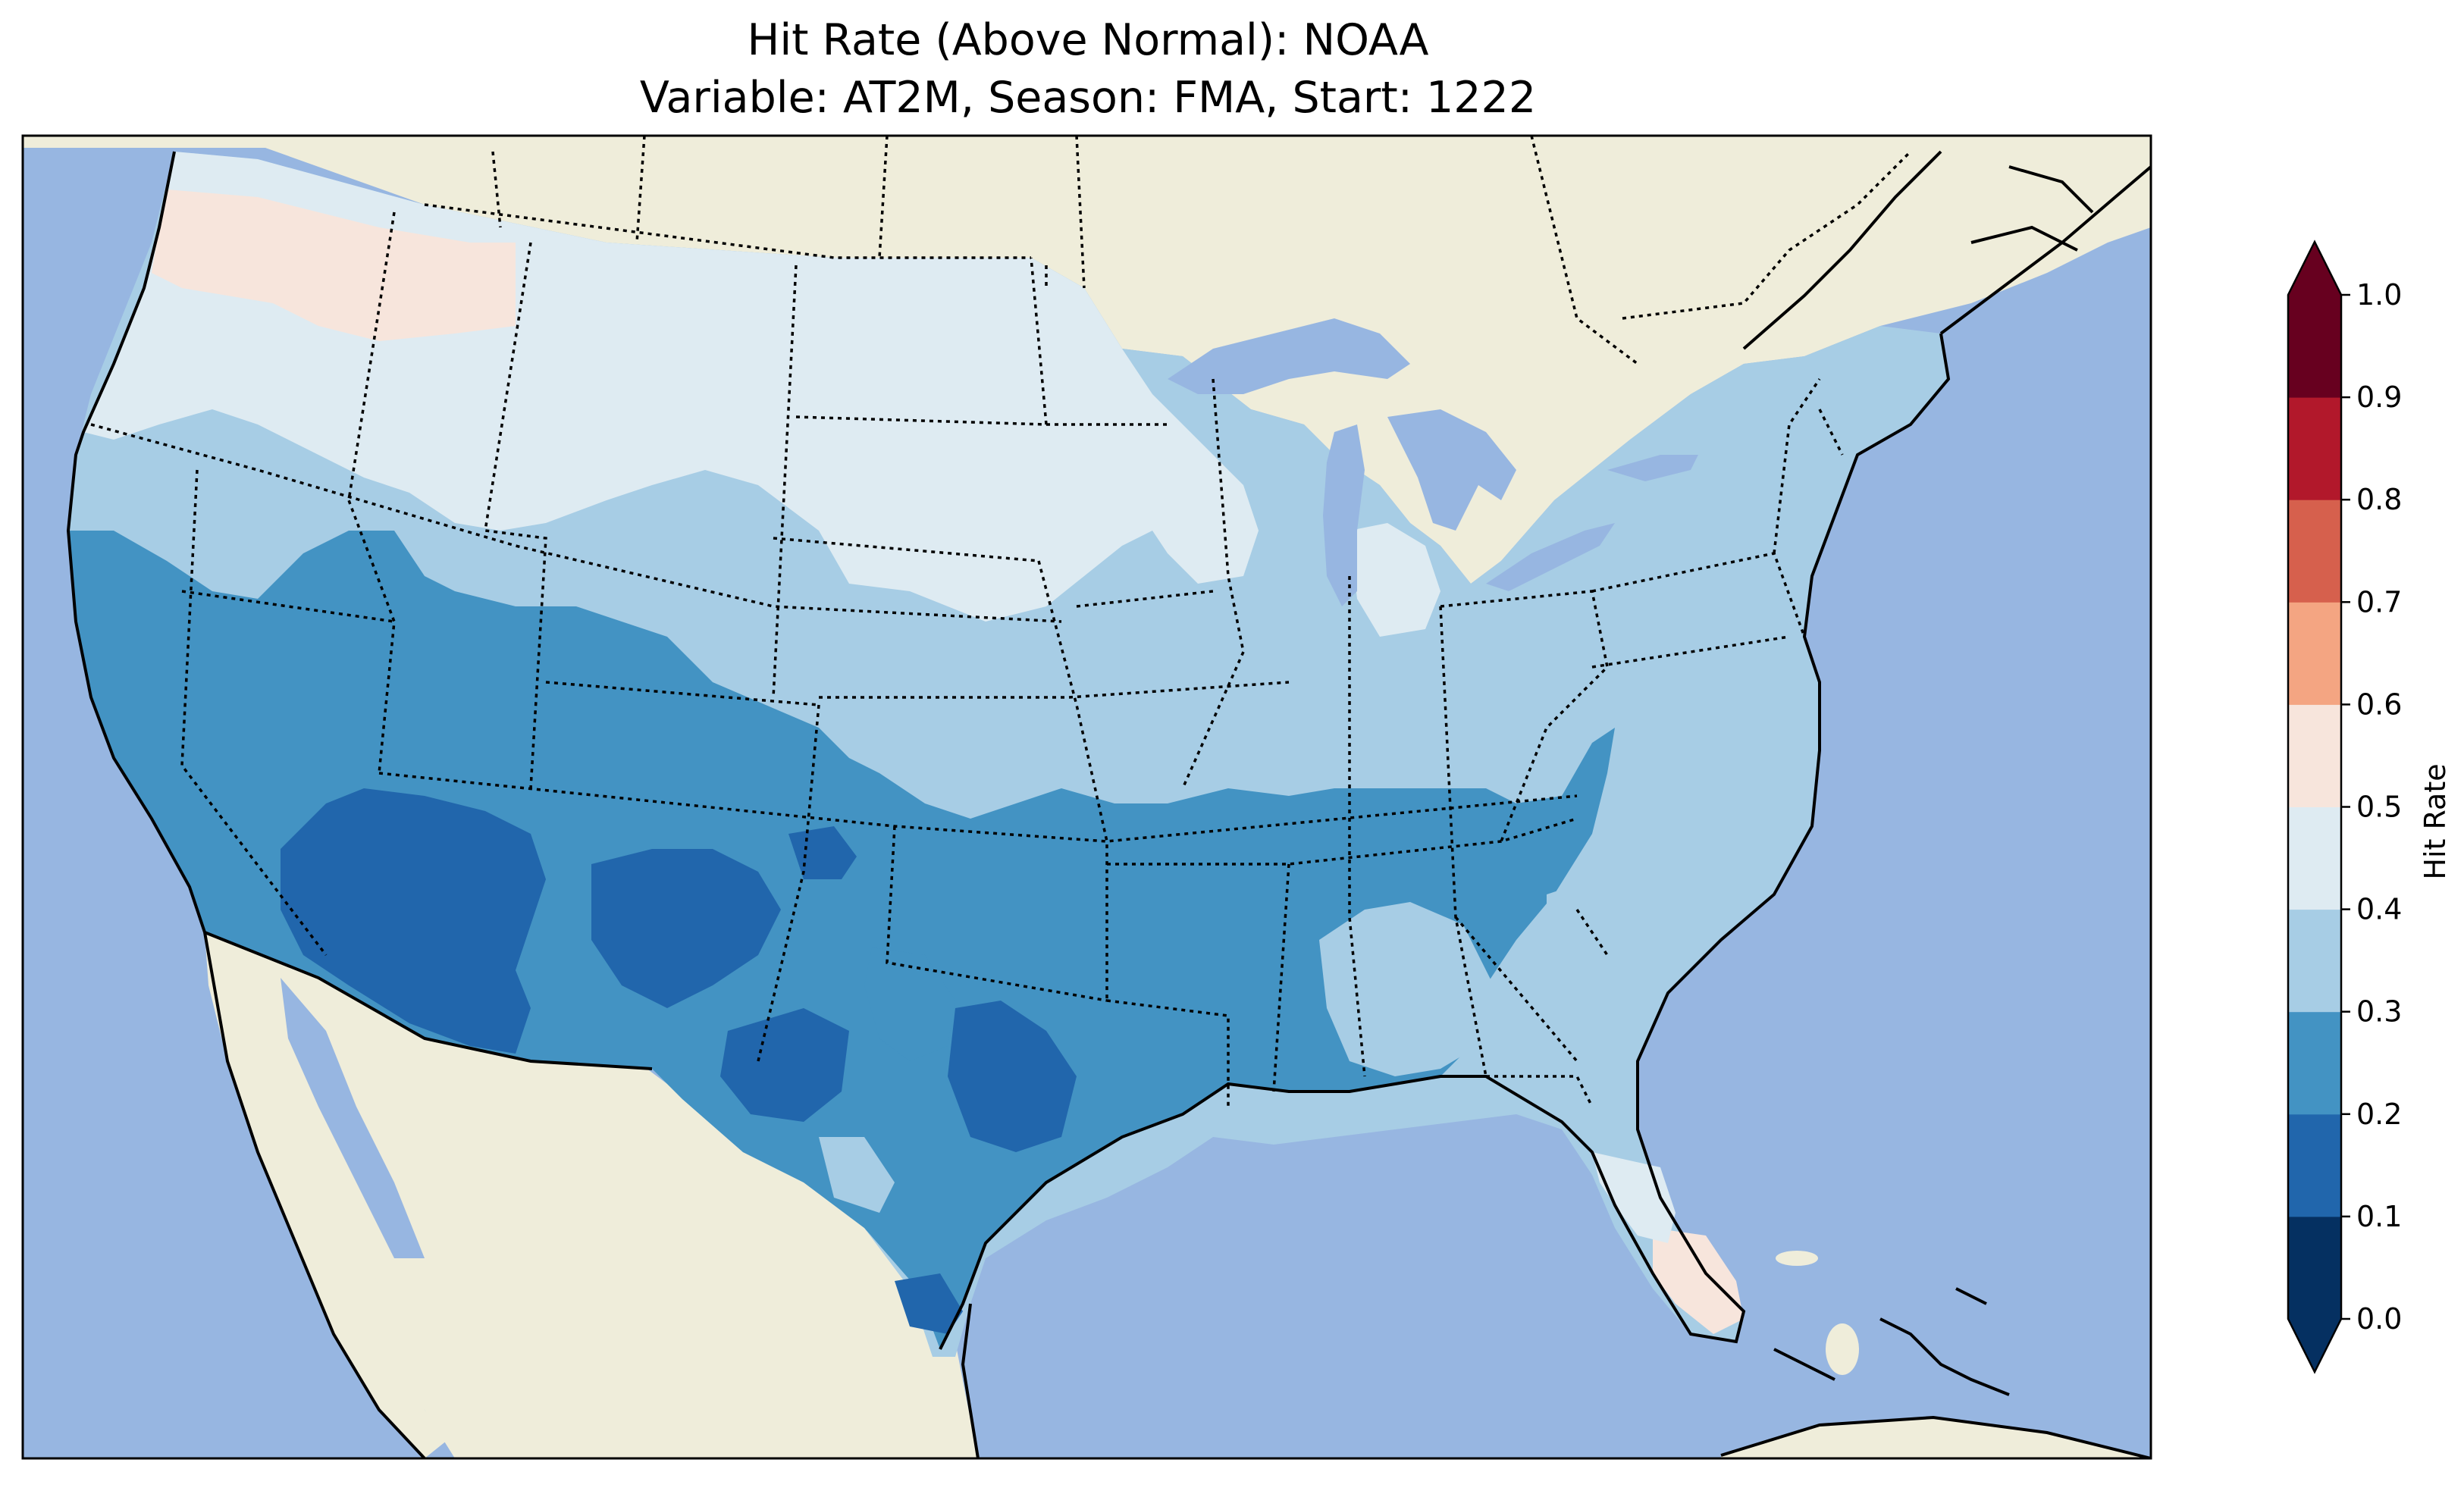 This screenshot has height=1494, width=2464. What do you see at coordinates (591, 1195) in the screenshot?
I see `mexico-land` at bounding box center [591, 1195].